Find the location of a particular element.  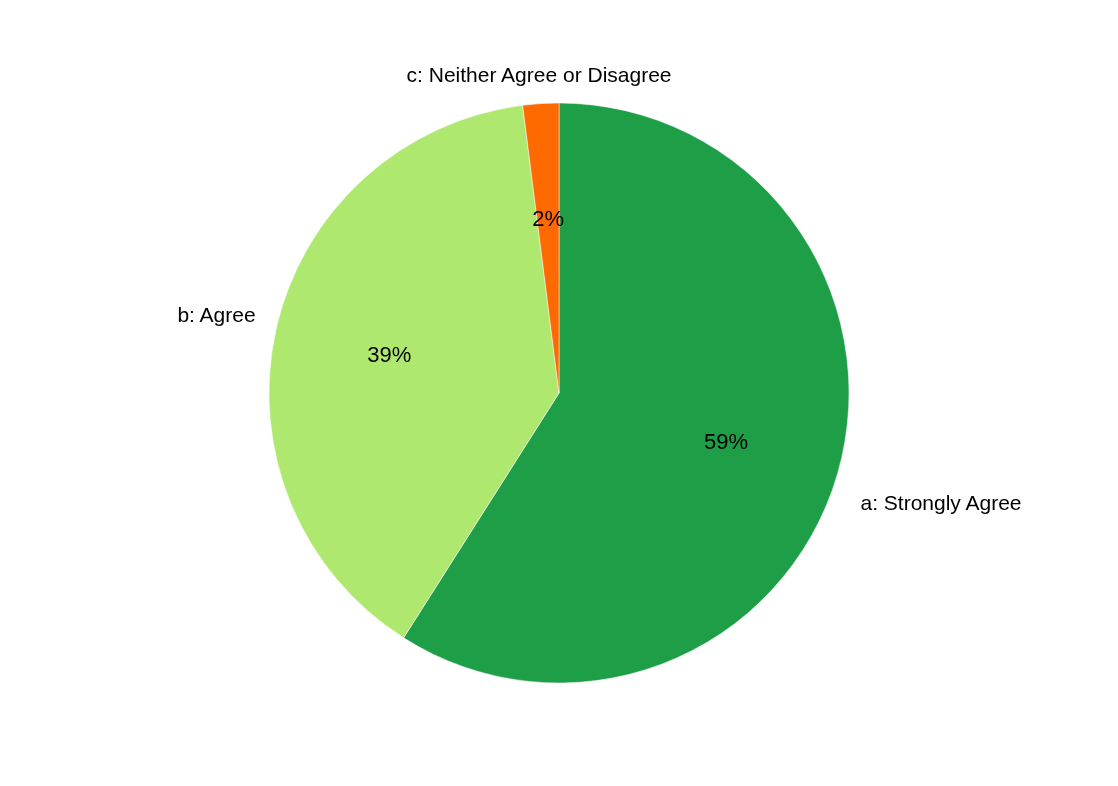

data-label: 39% is located at coordinates (389, 355).